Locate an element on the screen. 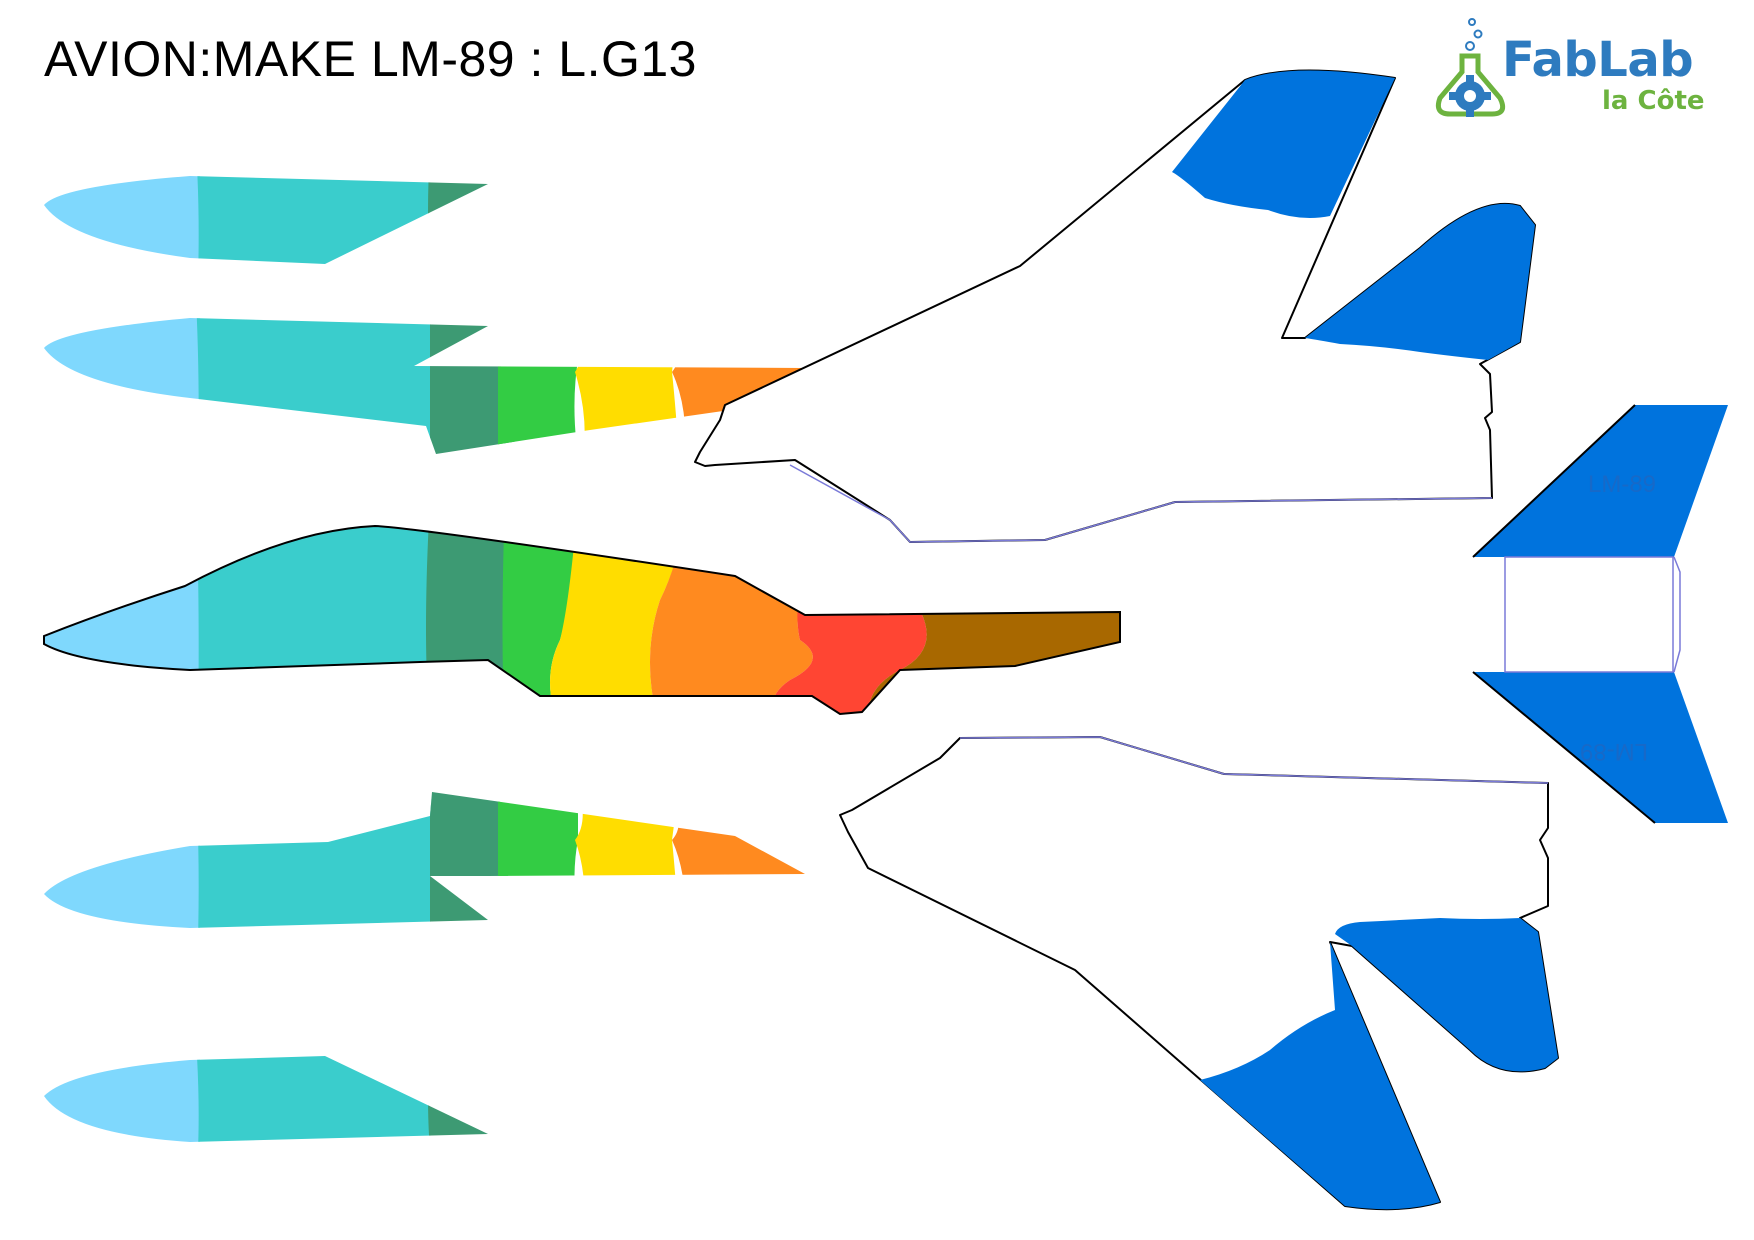  fablab-logo: FabLab la Côte is located at coordinates (1580, 69).